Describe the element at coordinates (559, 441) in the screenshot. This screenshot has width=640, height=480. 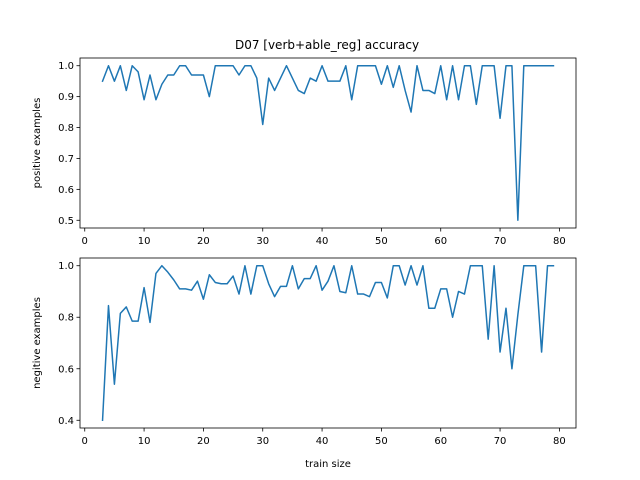
I see `bottom-x-tick-label: 80` at that location.